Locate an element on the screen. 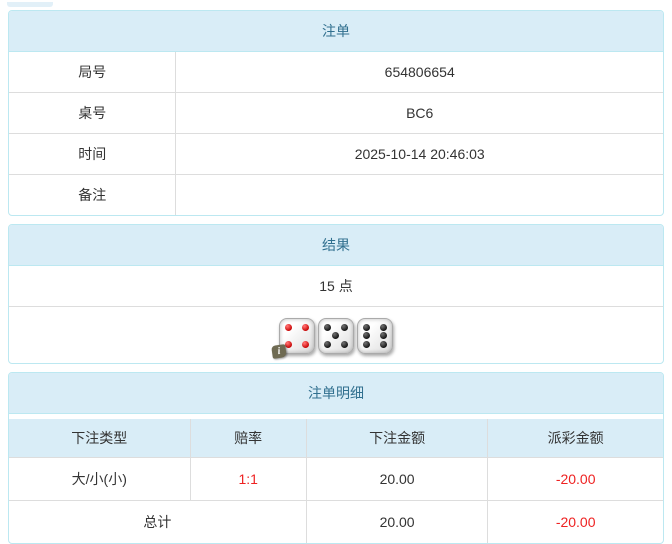  bet-amount-value: 20.00 is located at coordinates (397, 479).